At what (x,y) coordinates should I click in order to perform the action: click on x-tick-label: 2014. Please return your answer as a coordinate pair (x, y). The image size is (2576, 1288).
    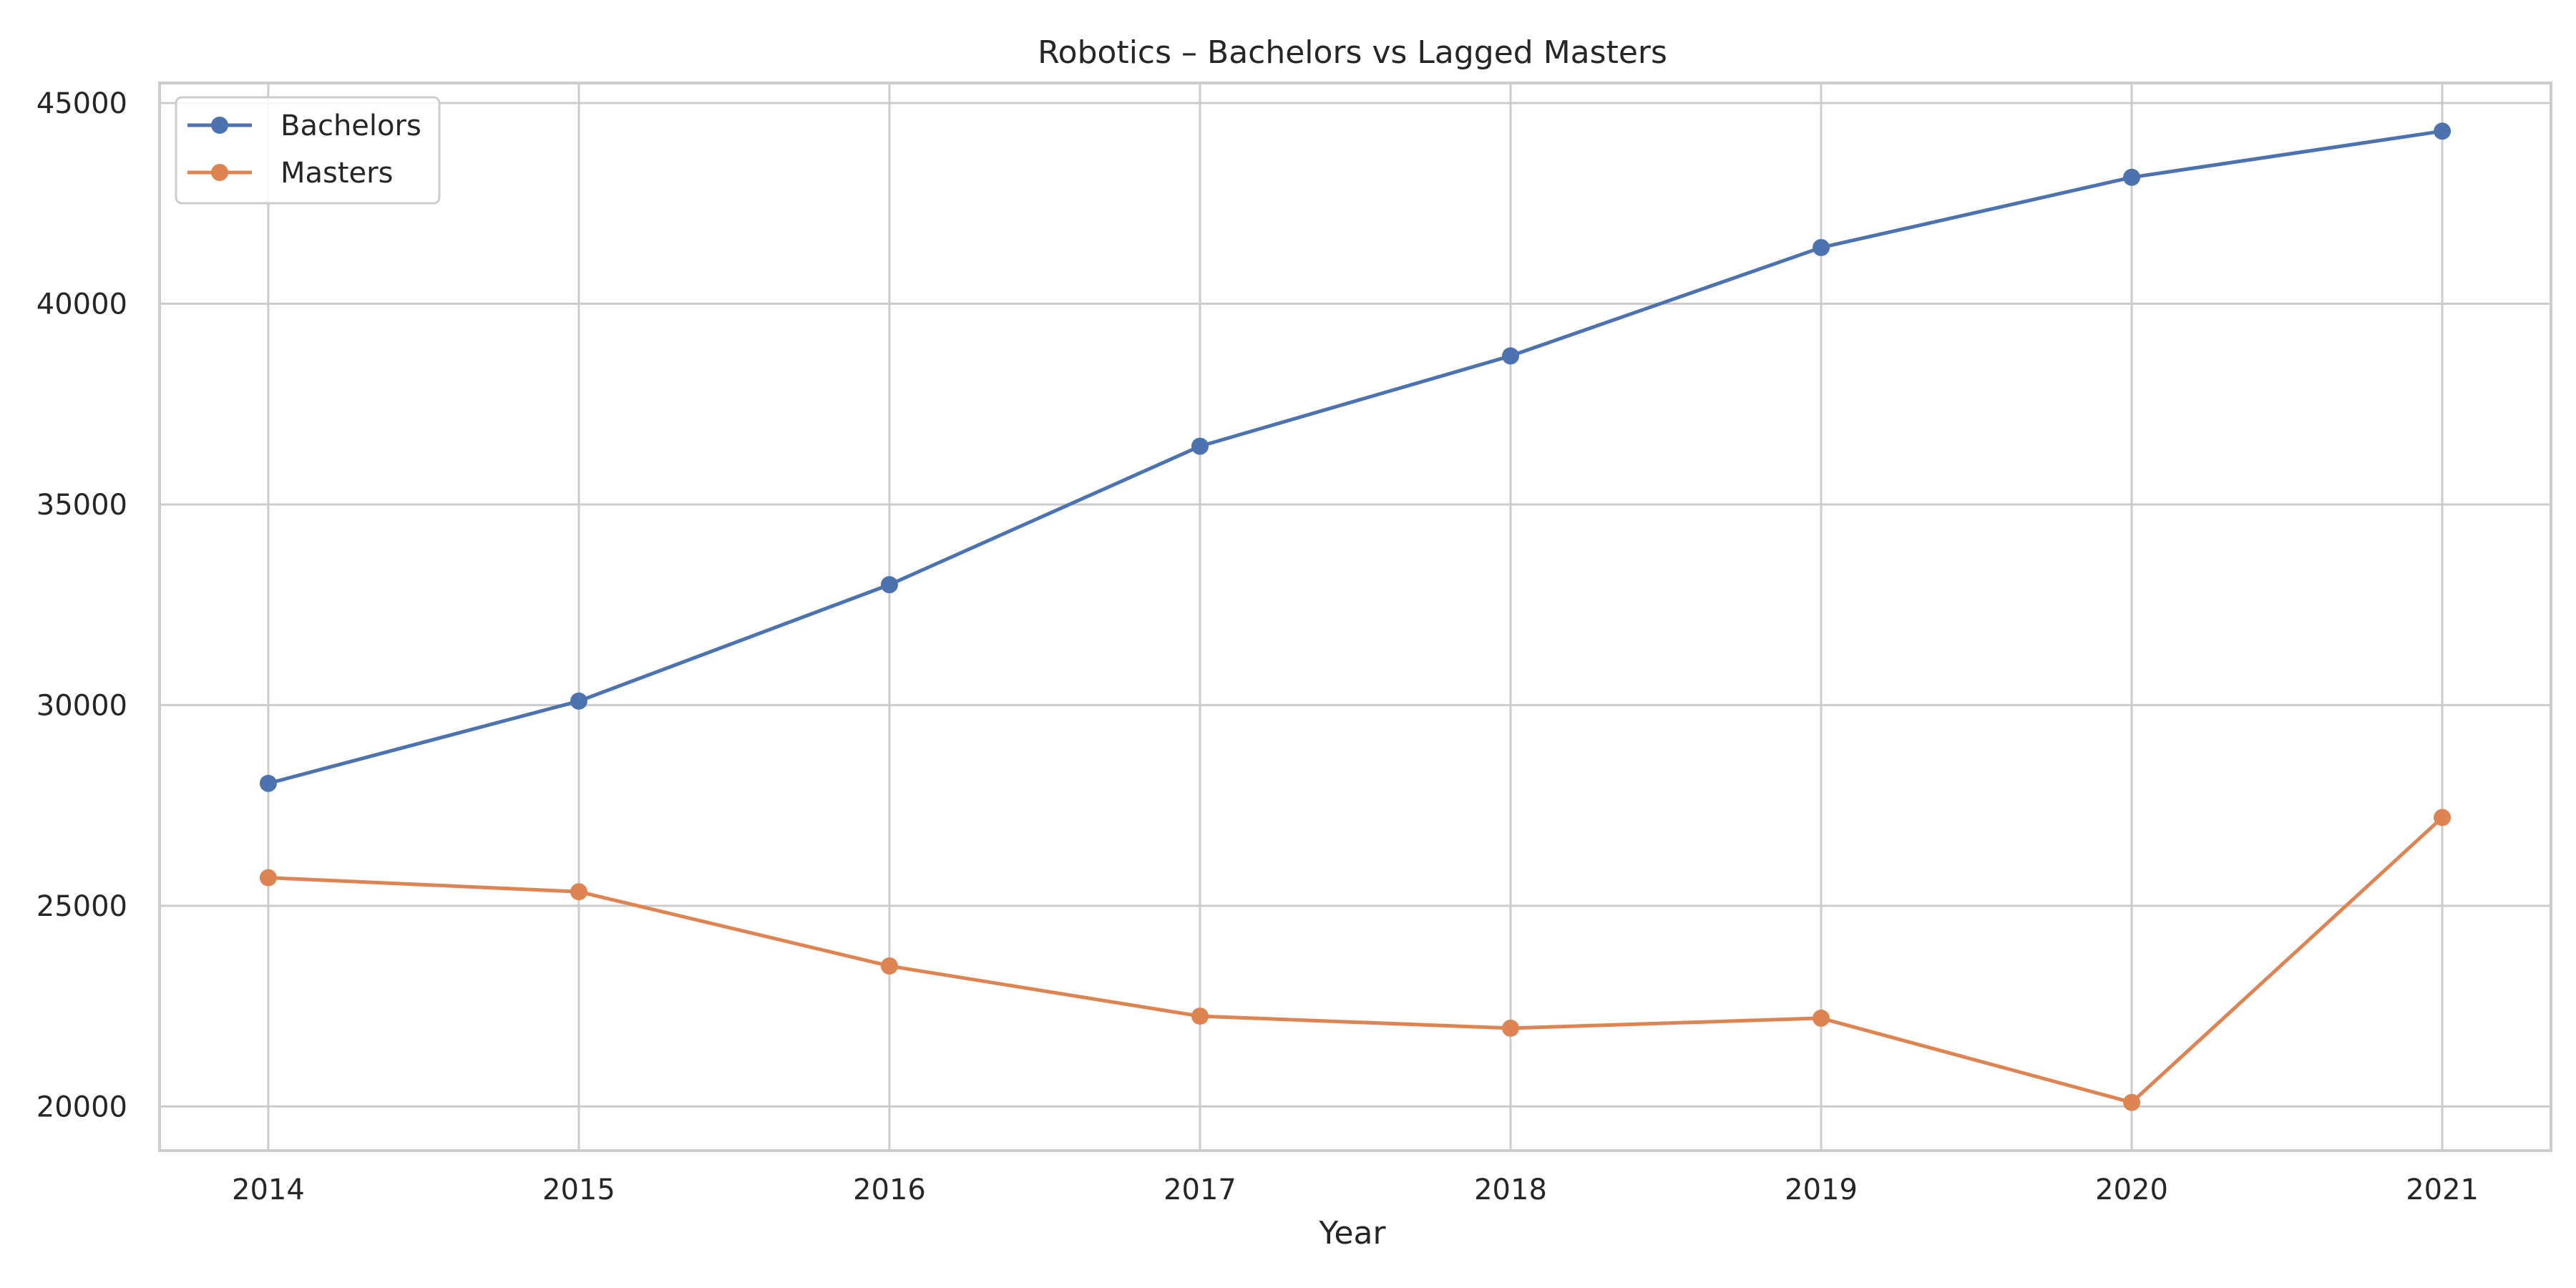
    Looking at the image, I should click on (268, 1190).